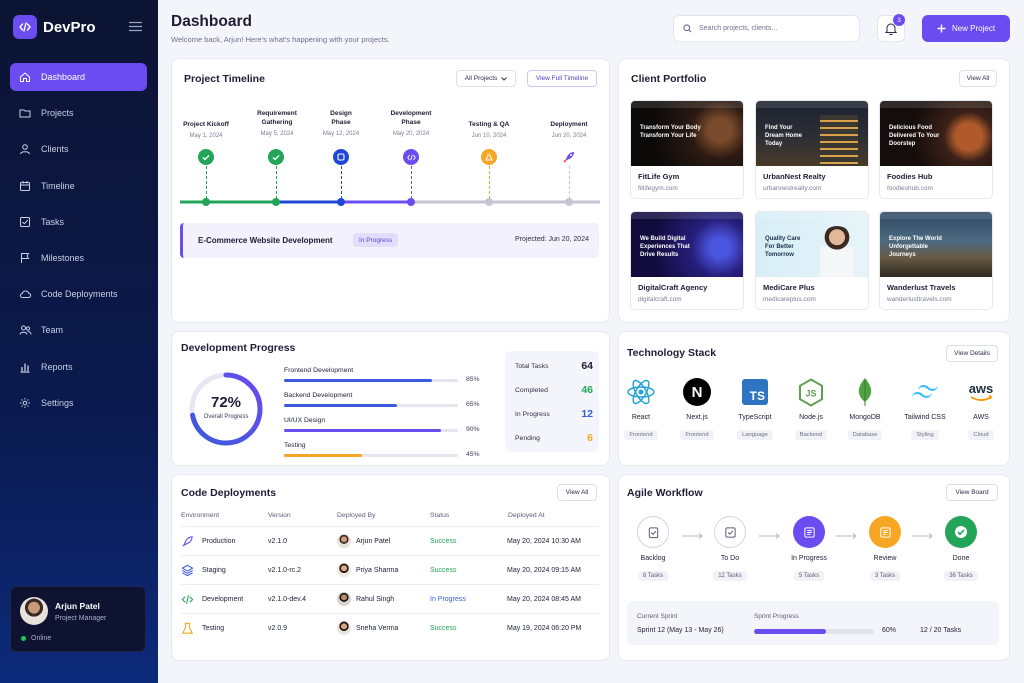  Describe the element at coordinates (341, 157) in the screenshot. I see `design-square-icon` at that location.